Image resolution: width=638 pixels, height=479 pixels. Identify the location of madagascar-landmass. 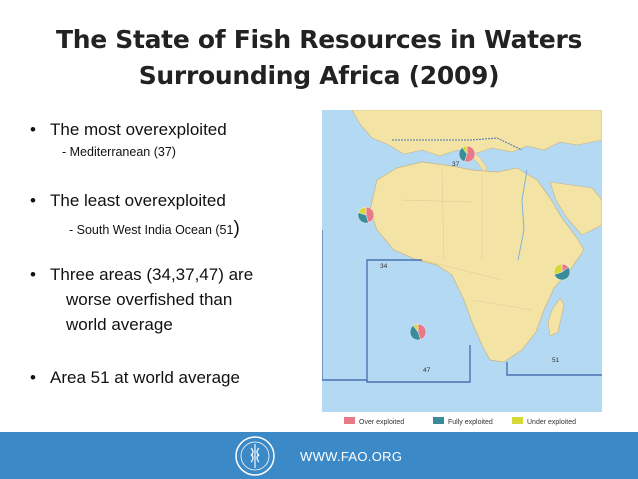
(556, 317).